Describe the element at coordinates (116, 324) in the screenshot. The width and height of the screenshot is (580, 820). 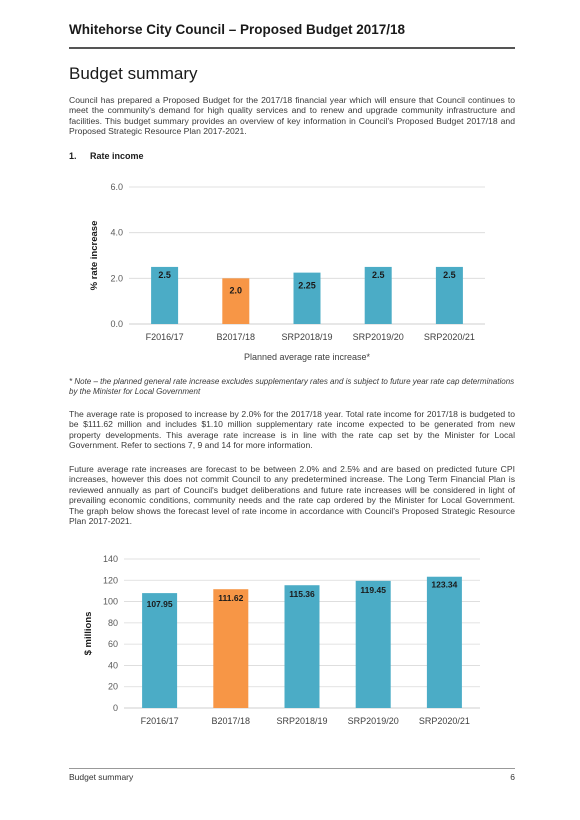
I see `y-tick-label: 0.0` at that location.